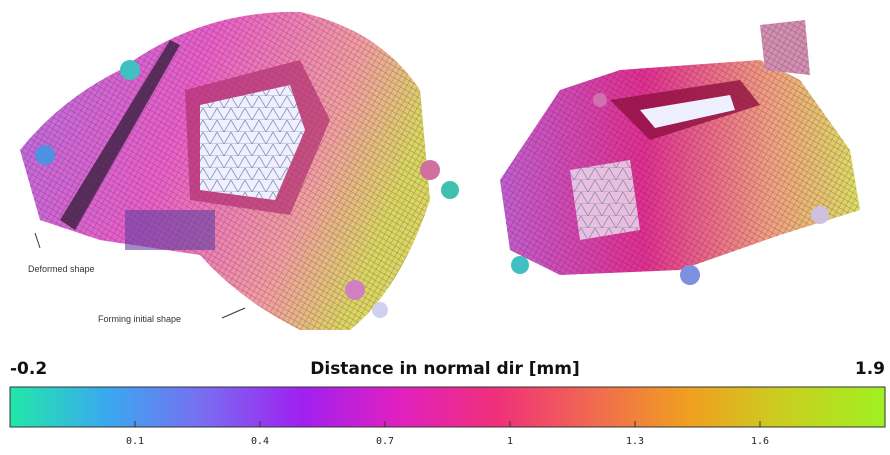 This screenshot has width=890, height=455. Describe the element at coordinates (445, 369) in the screenshot. I see `colorbar-title: Distance in normal dir [mm]` at that location.